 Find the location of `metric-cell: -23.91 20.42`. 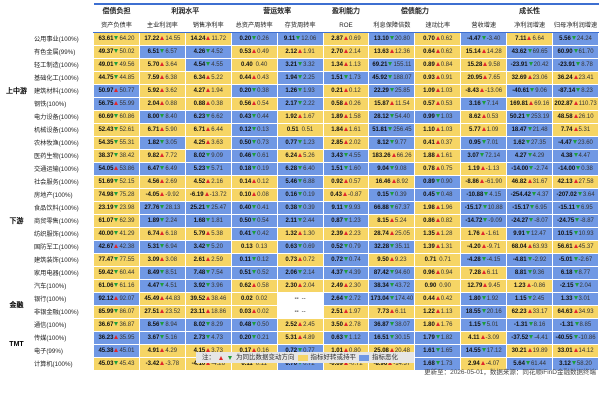

metric-cell: -23.91 20.42 is located at coordinates (530, 65).